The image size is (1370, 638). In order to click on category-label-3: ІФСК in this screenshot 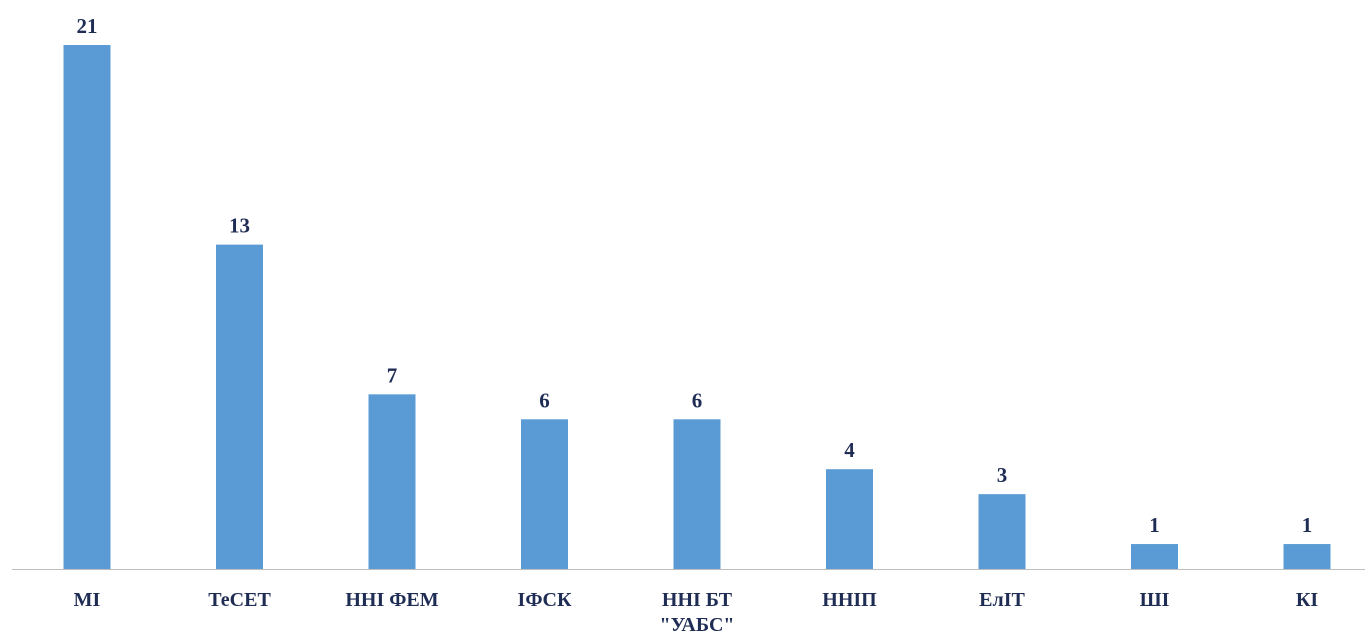, I will do `click(545, 600)`.